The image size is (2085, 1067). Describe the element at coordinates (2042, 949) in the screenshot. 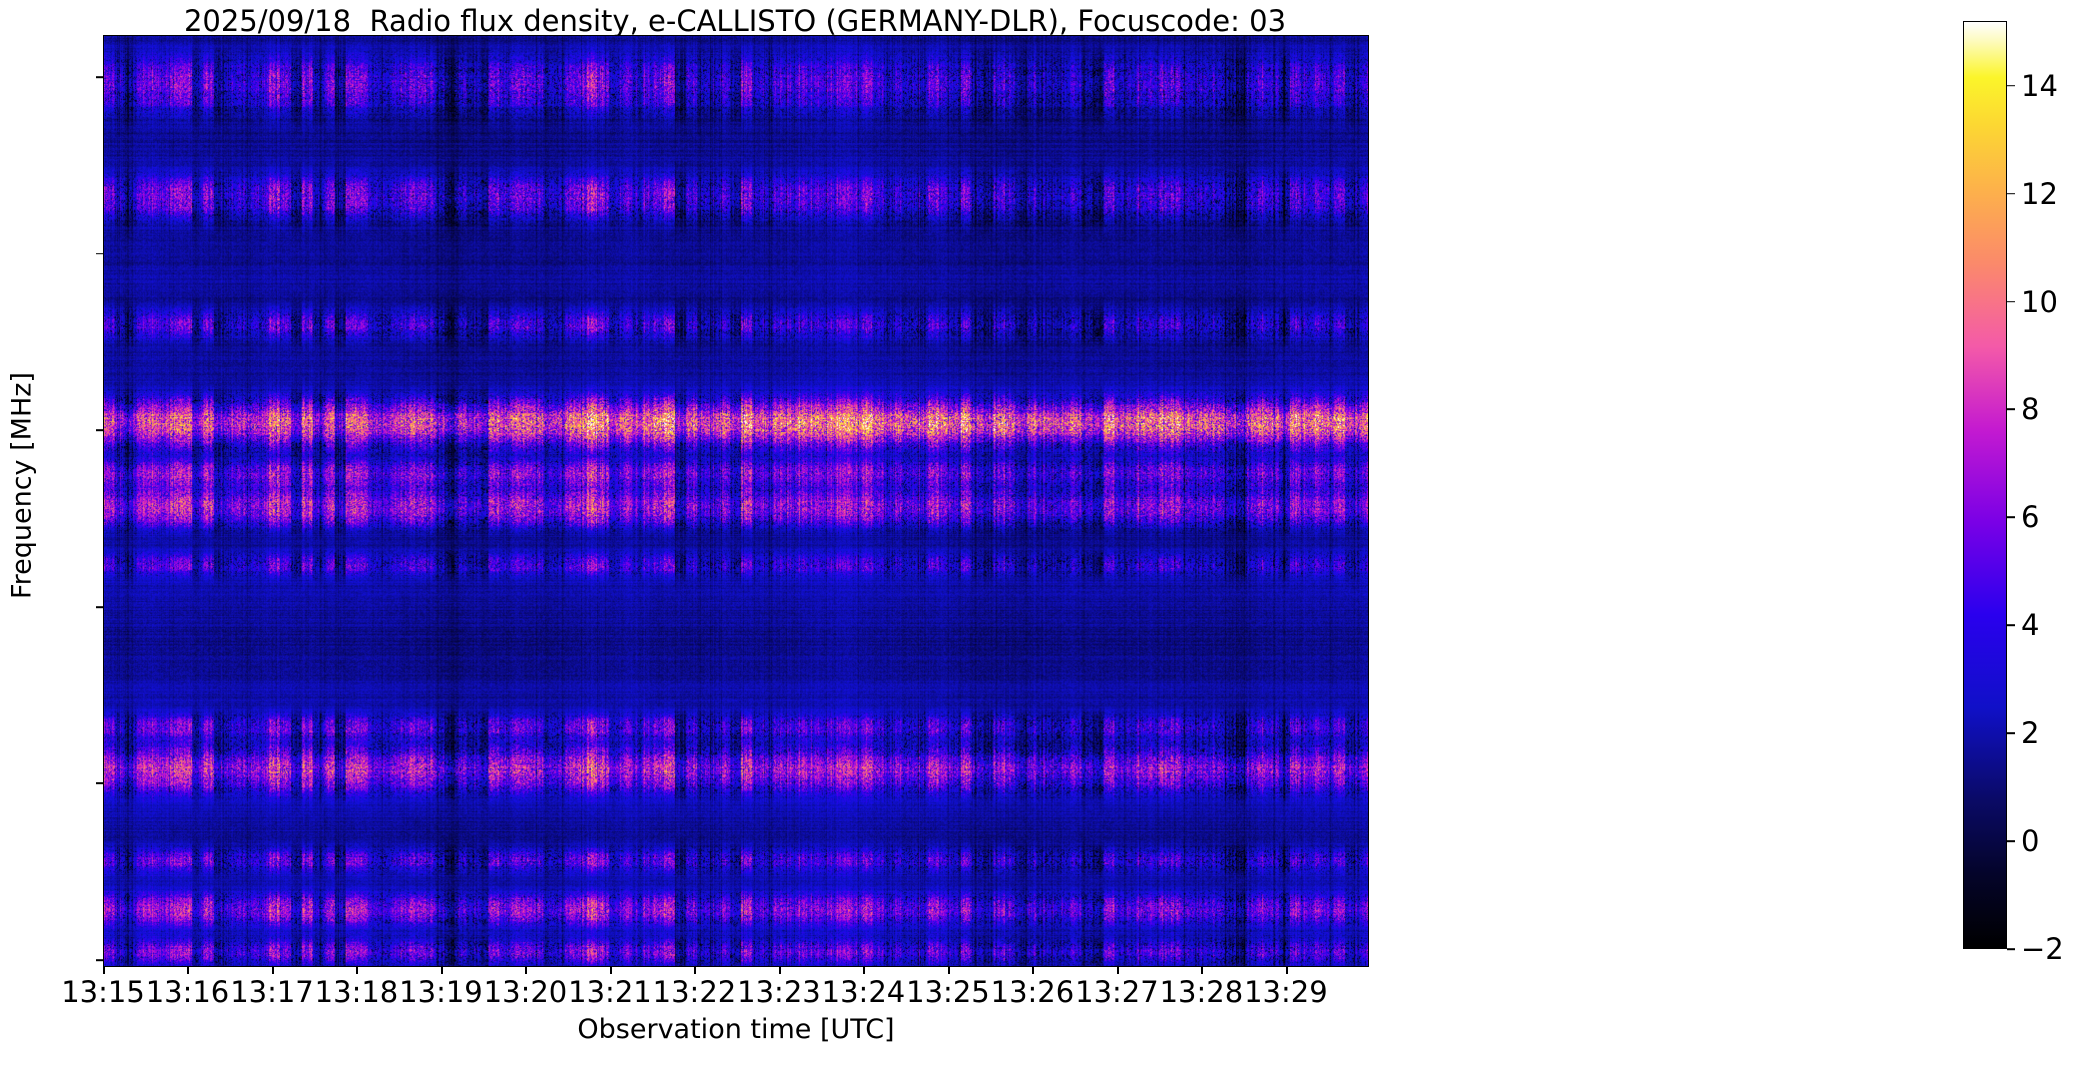

I see `colorbar-tick-label: −2` at that location.